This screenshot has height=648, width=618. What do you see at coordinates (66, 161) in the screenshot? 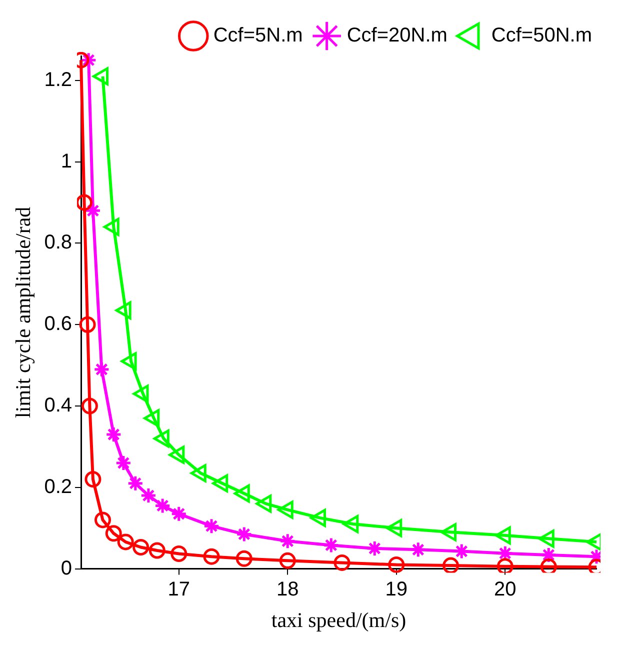
I see `y-tick-label: 1` at bounding box center [66, 161].